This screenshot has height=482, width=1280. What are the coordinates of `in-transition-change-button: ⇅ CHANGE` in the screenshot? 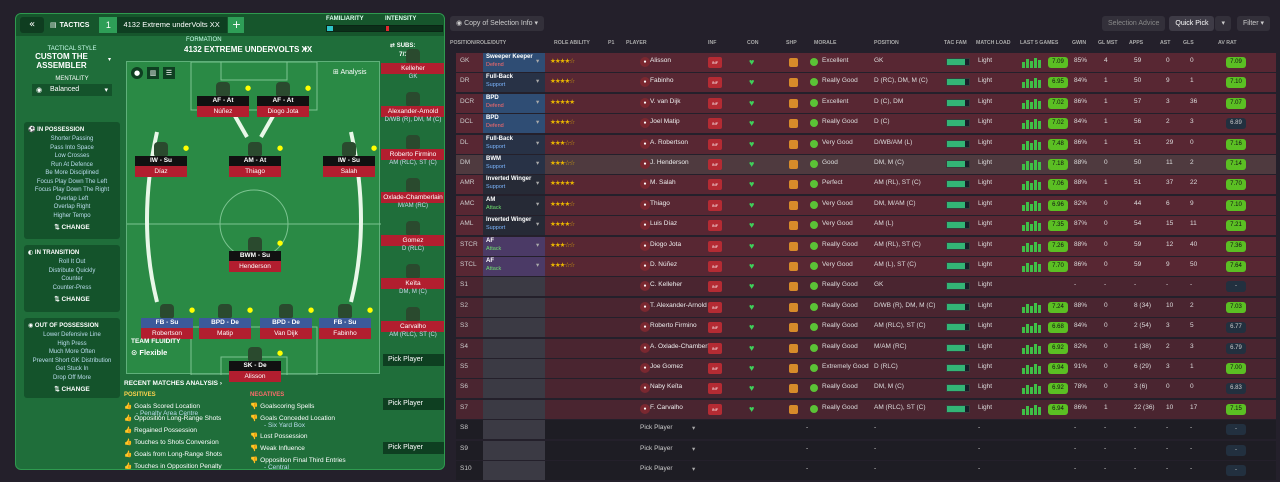 It's located at (72, 299).